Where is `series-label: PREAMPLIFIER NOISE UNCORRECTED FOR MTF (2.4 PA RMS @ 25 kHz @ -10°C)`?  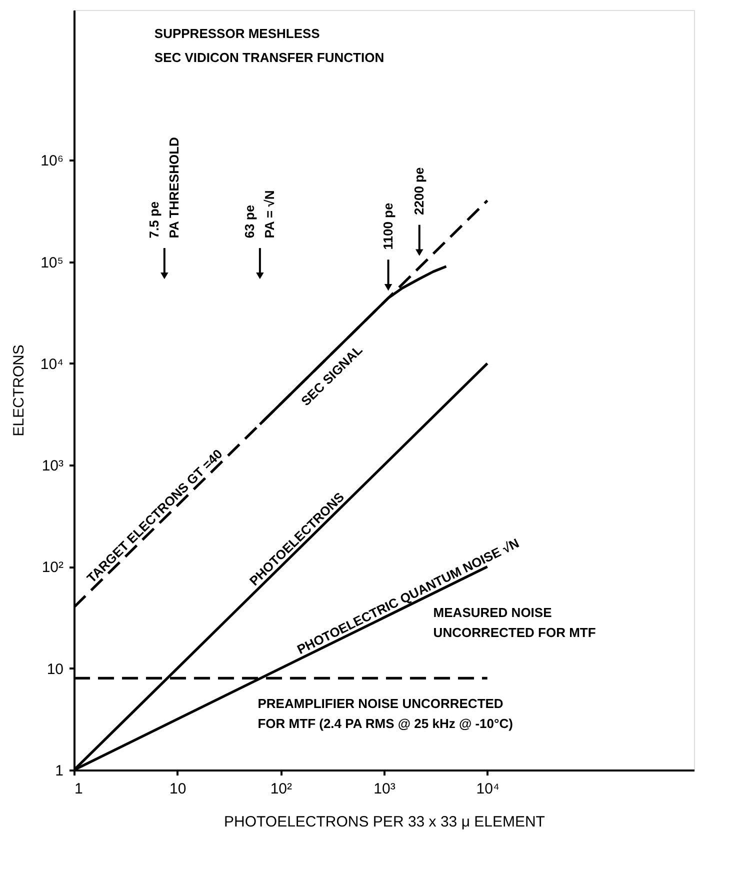 series-label: PREAMPLIFIER NOISE UNCORRECTED FOR MTF (2.4 PA RMS @ 25 kHz @ -10°C) is located at coordinates (385, 714).